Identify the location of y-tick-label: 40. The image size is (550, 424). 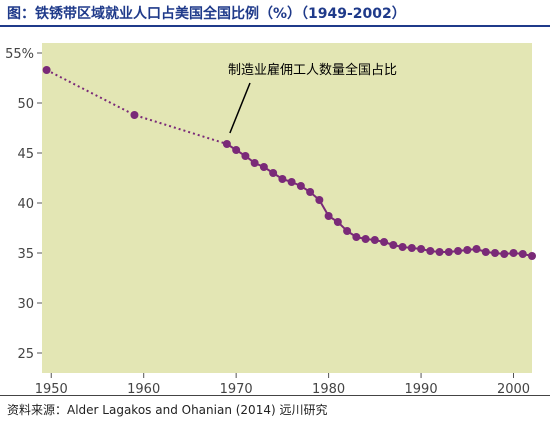
(25, 204).